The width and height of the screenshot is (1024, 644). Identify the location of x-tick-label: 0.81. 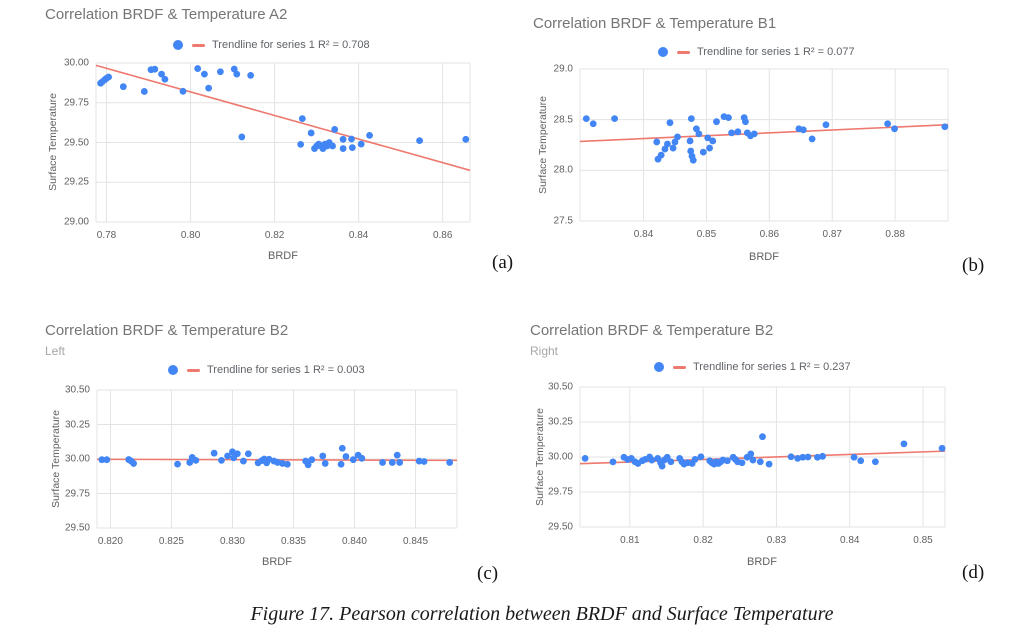
(630, 540).